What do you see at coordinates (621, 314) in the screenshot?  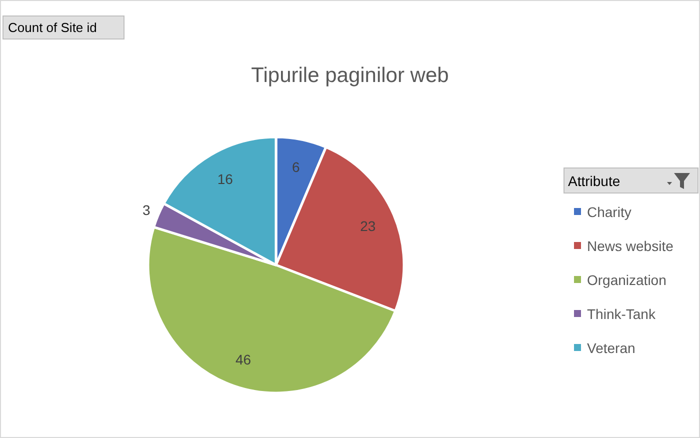 I see `legend-label: Think-Tank` at bounding box center [621, 314].